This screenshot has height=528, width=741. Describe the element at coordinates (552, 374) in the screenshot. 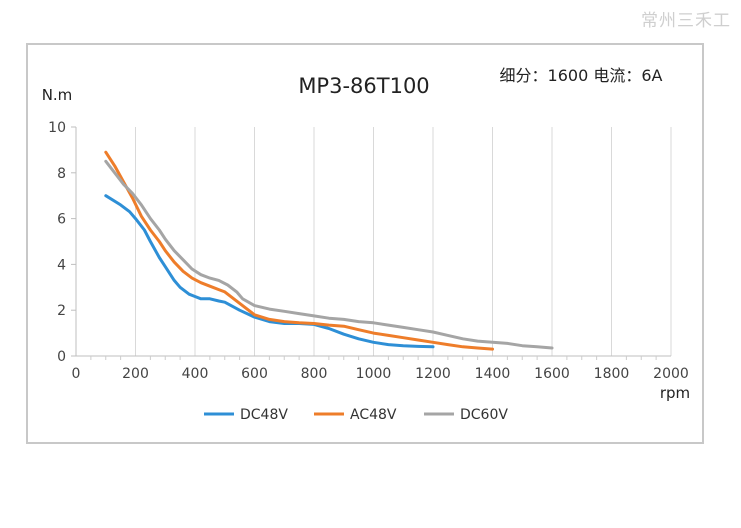

I see `x-tick-label-1600: 1600` at that location.